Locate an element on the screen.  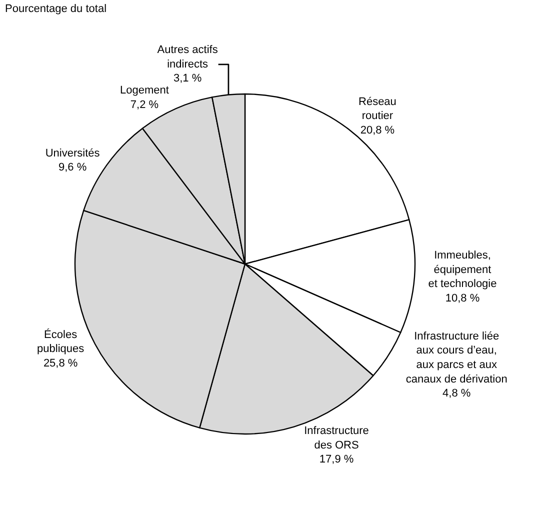
slice-label: Infrastructure liée aux cours d’eau, aux parcs et aux canaux de dérivation is located at coordinates (457, 358).